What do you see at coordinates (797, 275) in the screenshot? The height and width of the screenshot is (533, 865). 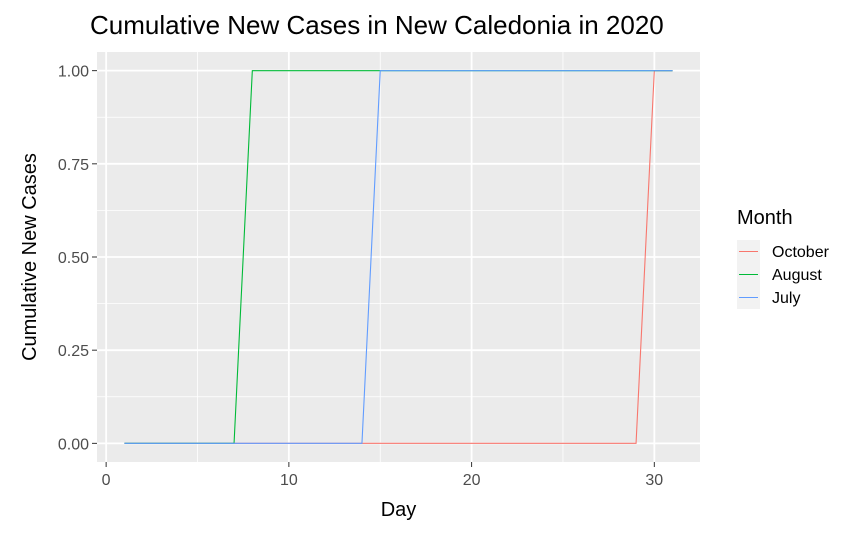 I see `legend-label-august: August` at bounding box center [797, 275].